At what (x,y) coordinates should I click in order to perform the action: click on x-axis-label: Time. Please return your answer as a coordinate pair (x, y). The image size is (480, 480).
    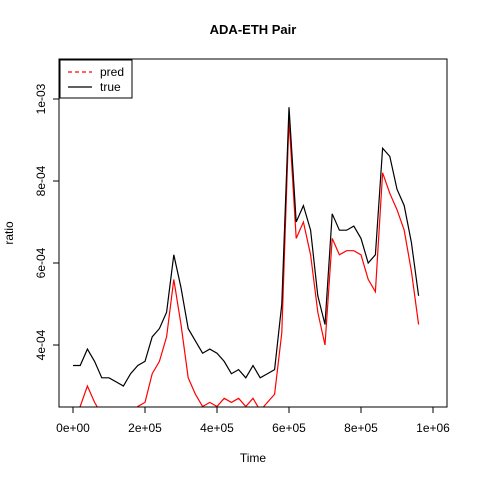
    Looking at the image, I should click on (253, 458).